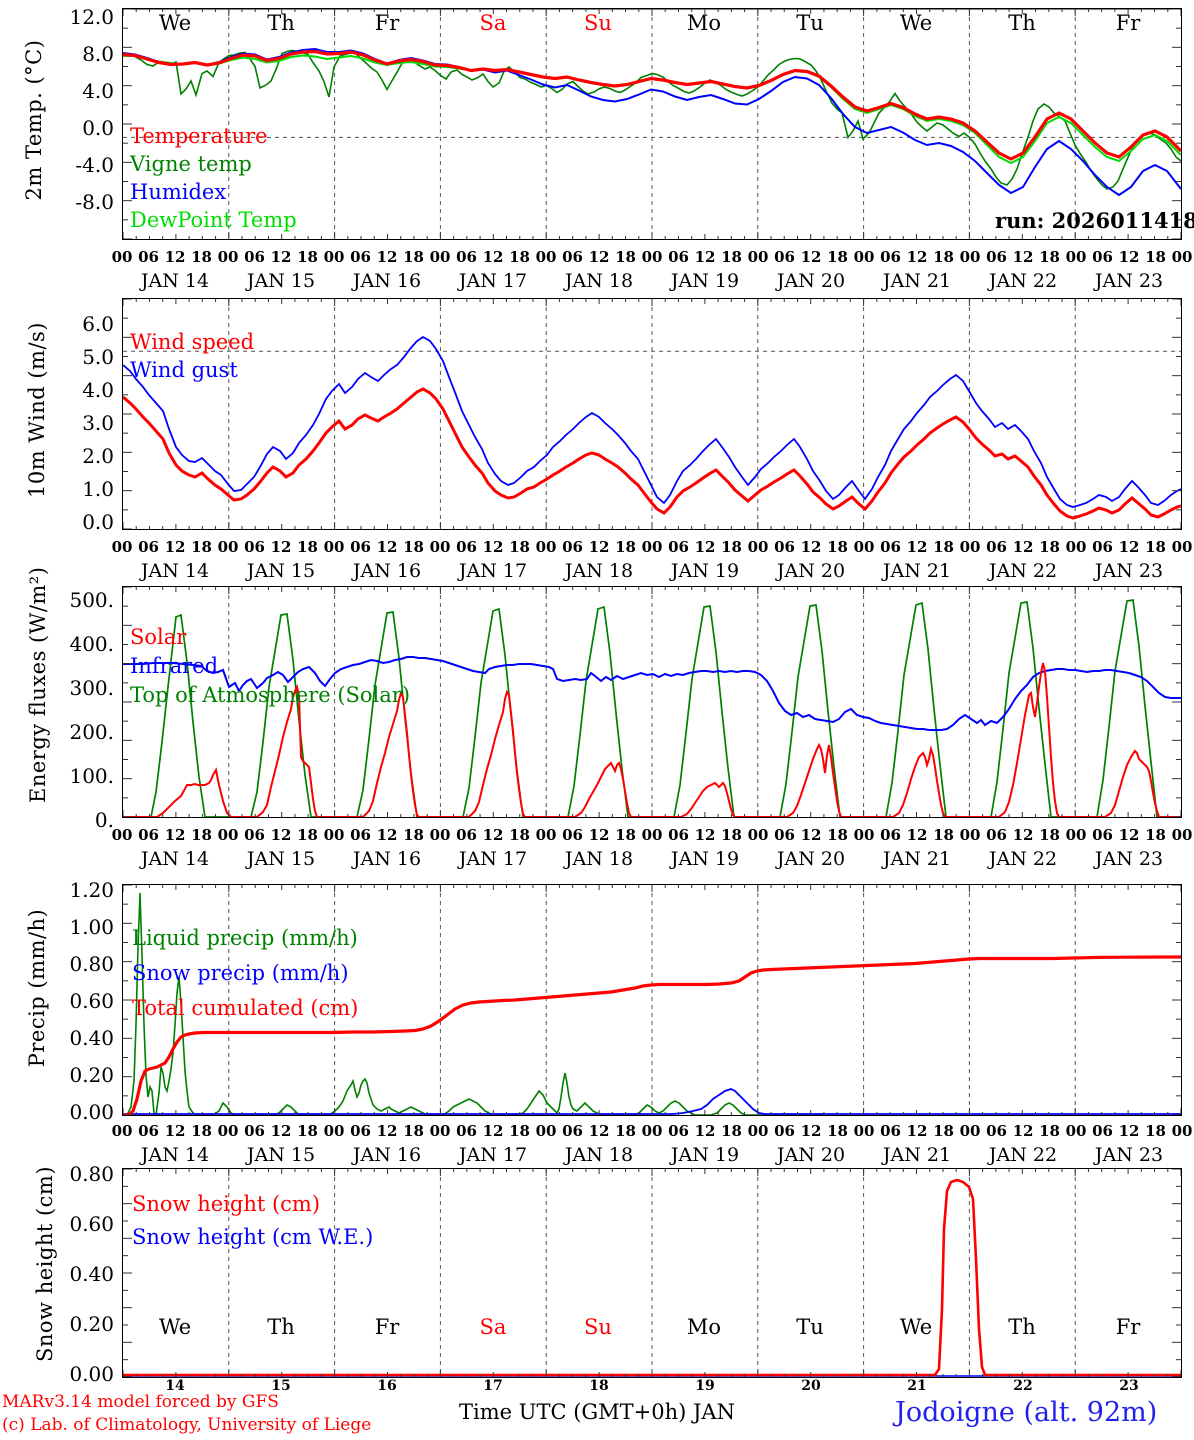 This screenshot has width=1194, height=1440. What do you see at coordinates (175, 859) in the screenshot?
I see `day-label: JAN 14` at bounding box center [175, 859].